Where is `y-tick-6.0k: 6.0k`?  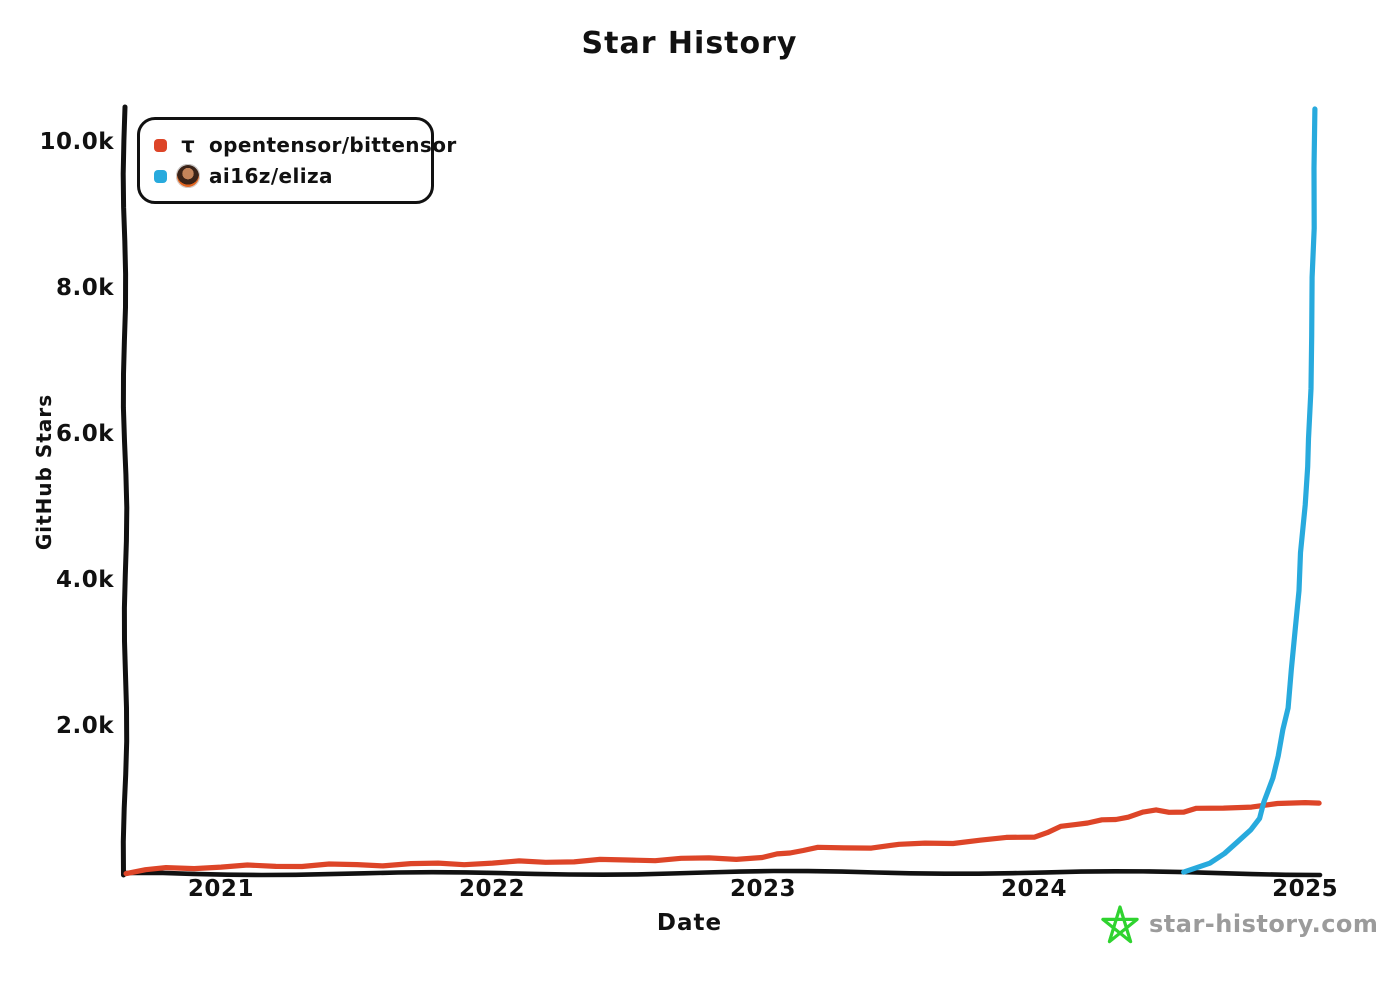
y-tick-6.0k: 6.0k is located at coordinates (84, 433).